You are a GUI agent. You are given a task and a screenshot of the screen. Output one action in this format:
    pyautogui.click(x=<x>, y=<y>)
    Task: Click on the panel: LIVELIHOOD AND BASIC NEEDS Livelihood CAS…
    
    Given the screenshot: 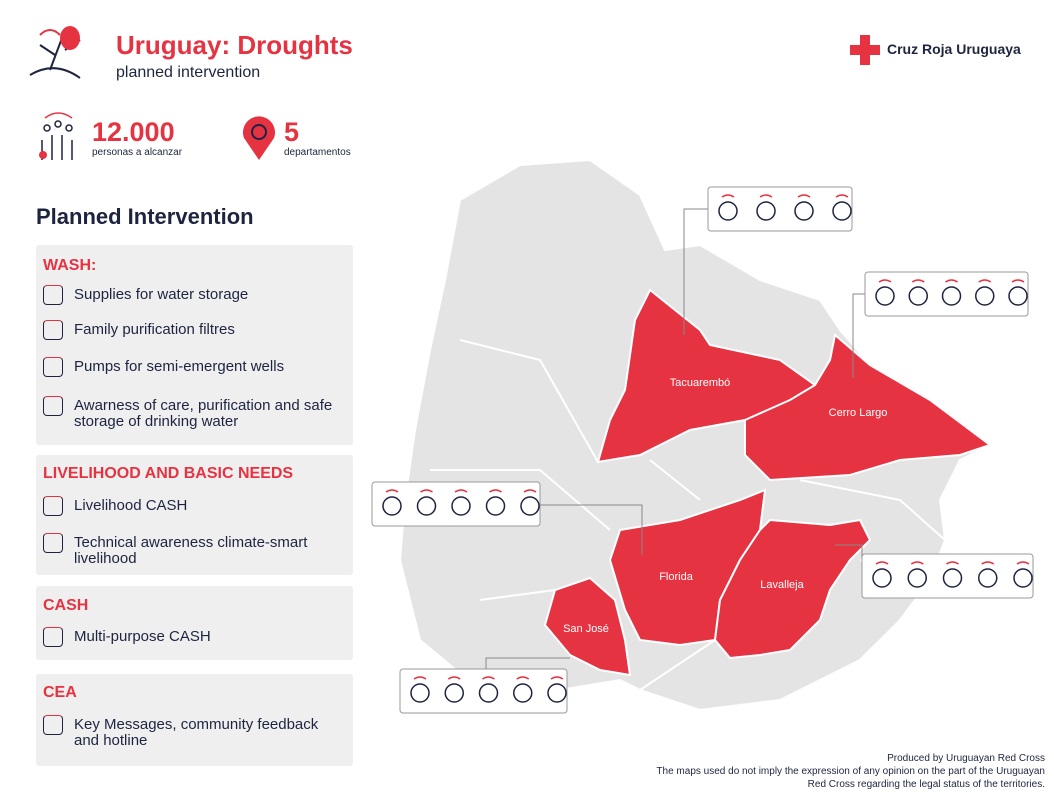 What is the action you would take?
    pyautogui.click(x=194, y=515)
    